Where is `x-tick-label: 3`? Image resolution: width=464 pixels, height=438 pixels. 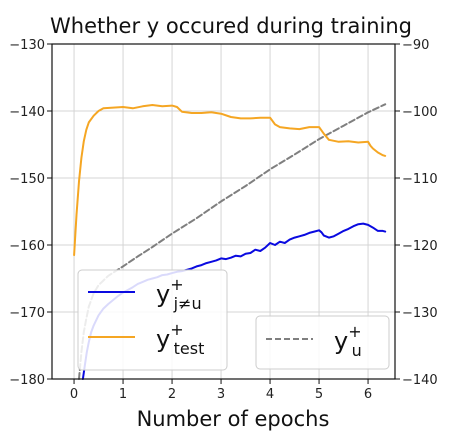 x-tick-label: 3 is located at coordinates (221, 394).